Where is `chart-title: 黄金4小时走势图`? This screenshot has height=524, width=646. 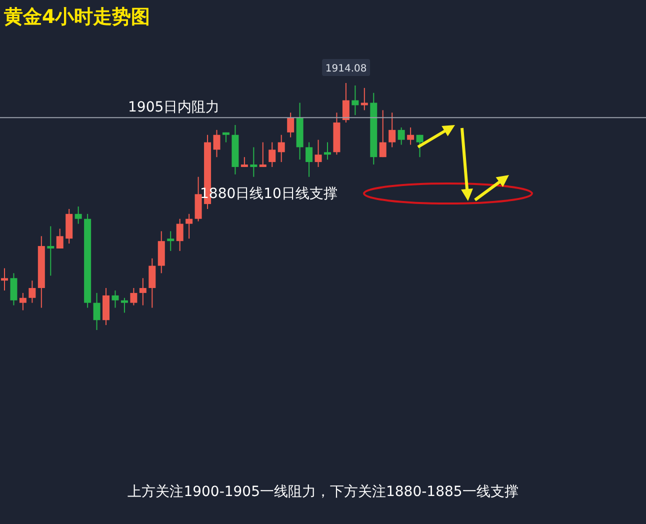
chart-title: 黄金4小时走势图 is located at coordinates (77, 17).